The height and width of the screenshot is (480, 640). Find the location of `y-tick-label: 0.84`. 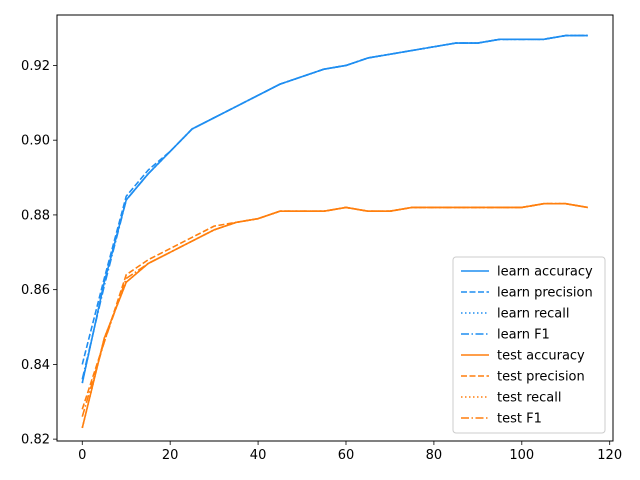

y-tick-label: 0.84 is located at coordinates (35, 365).